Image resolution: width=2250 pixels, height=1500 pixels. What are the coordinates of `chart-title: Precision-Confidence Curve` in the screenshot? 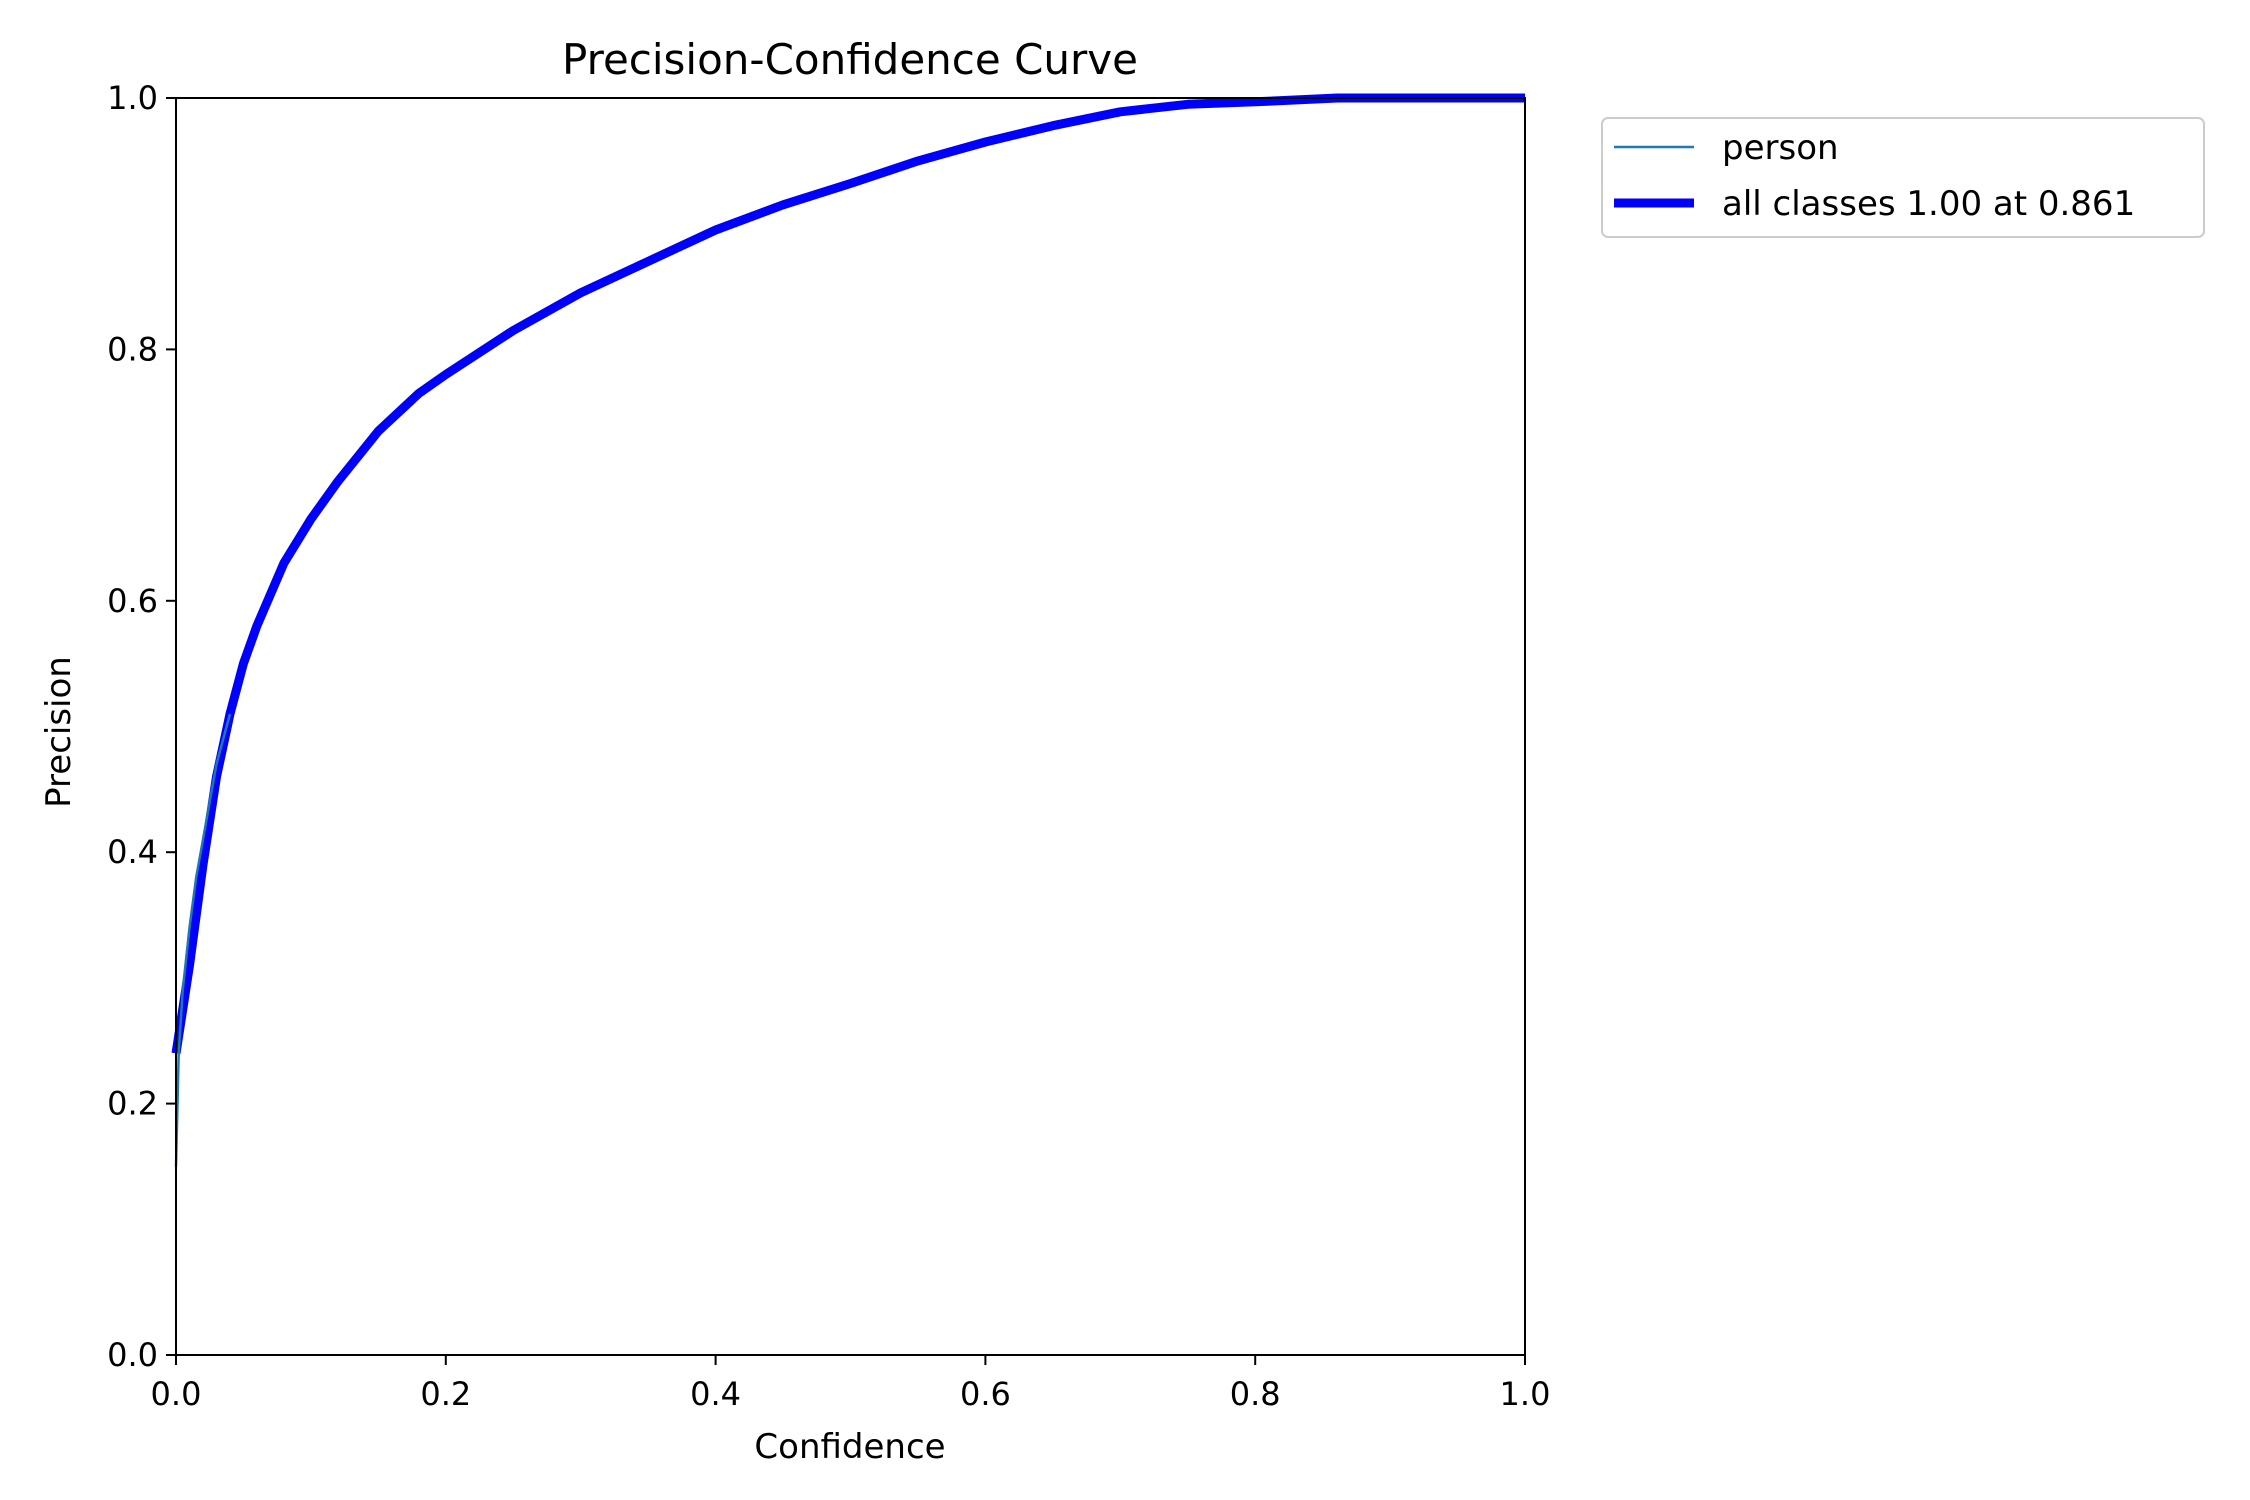 It's located at (850, 59).